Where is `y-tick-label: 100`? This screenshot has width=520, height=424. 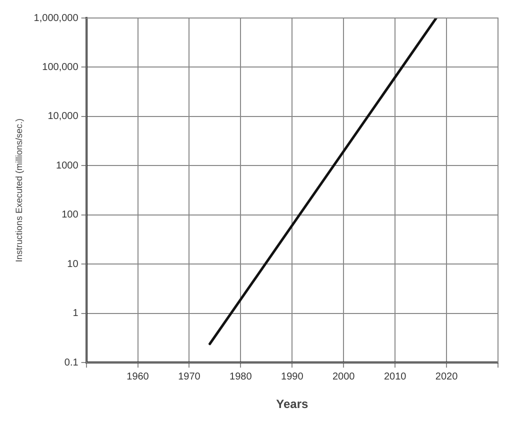
y-tick-label: 100 is located at coordinates (70, 215).